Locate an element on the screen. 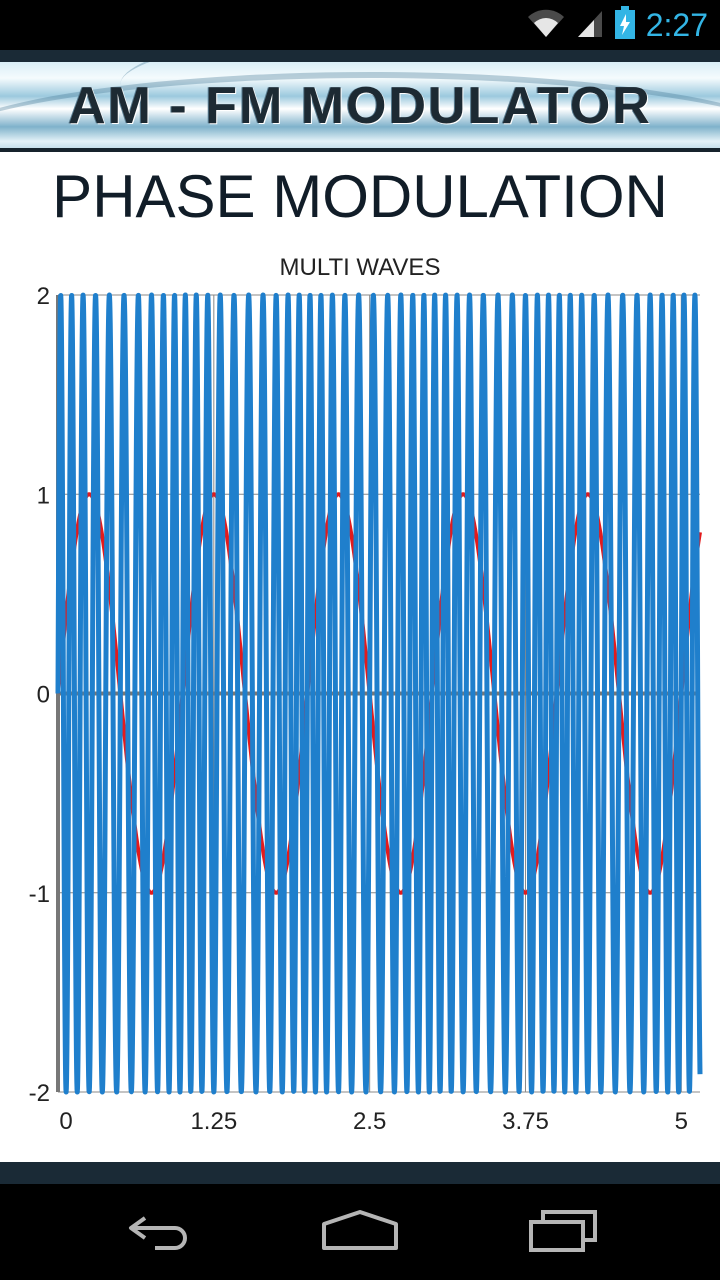 Image resolution: width=720 pixels, height=1280 pixels. x-tick-label: 0 is located at coordinates (65, 1121).